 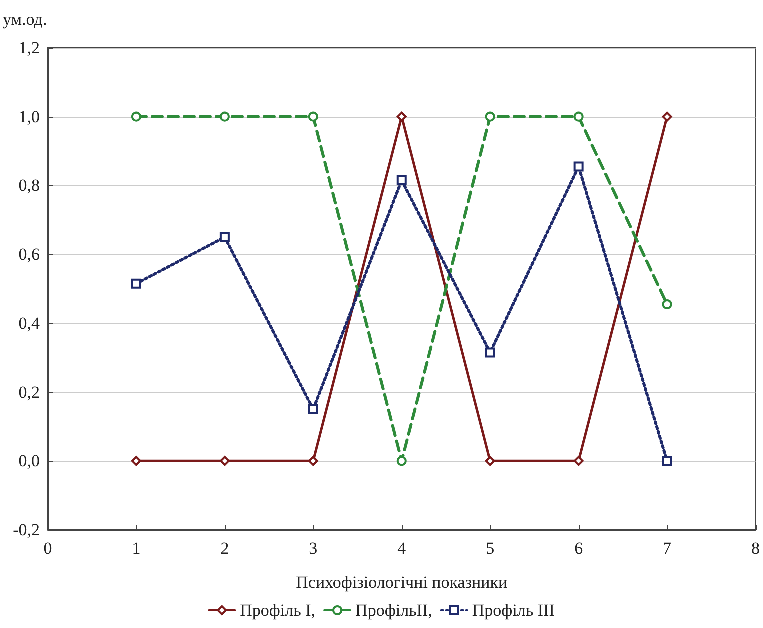 What do you see at coordinates (26, 530) in the screenshot?
I see `y-tick-label: -0,2` at bounding box center [26, 530].